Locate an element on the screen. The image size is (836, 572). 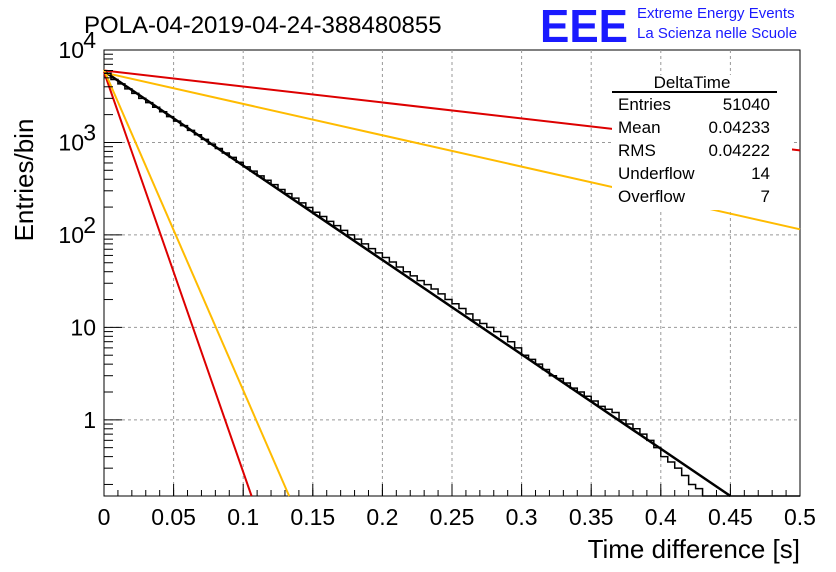
x-tick-label: 0.2 is located at coordinates (382, 517).